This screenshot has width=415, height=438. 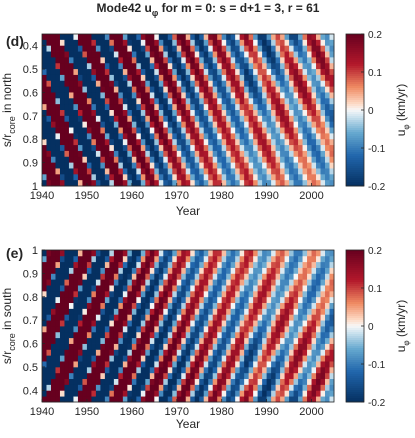 What do you see at coordinates (266, 196) in the screenshot?
I see `x-tick-label: 1990` at bounding box center [266, 196].